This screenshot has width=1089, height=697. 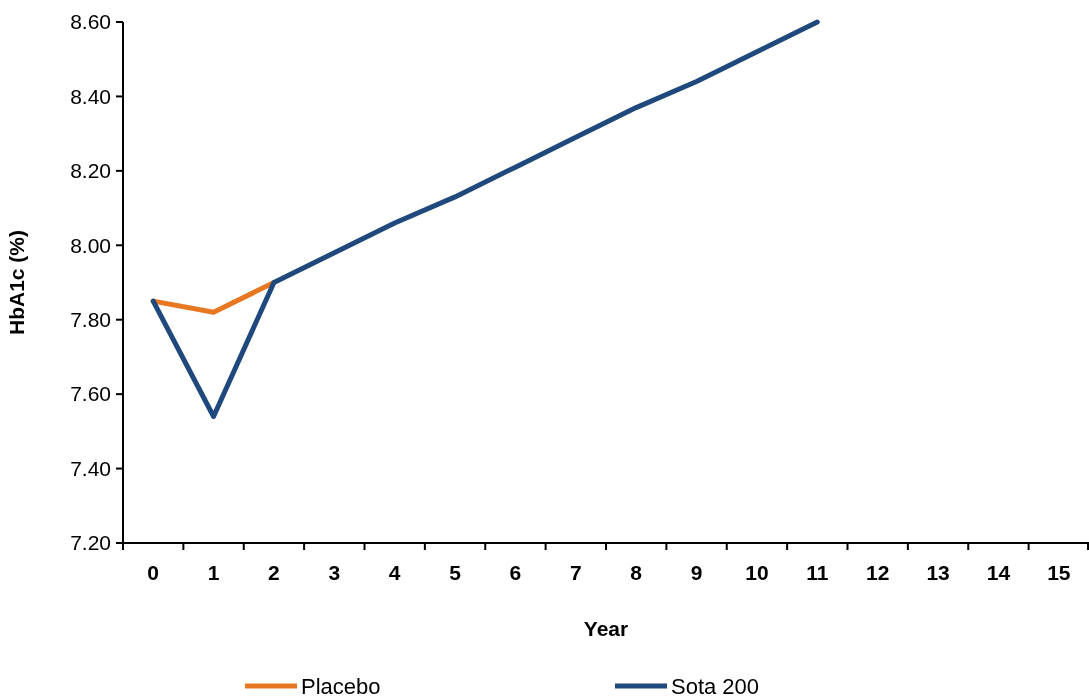 I want to click on x-tick-label: 8, so click(x=636, y=572).